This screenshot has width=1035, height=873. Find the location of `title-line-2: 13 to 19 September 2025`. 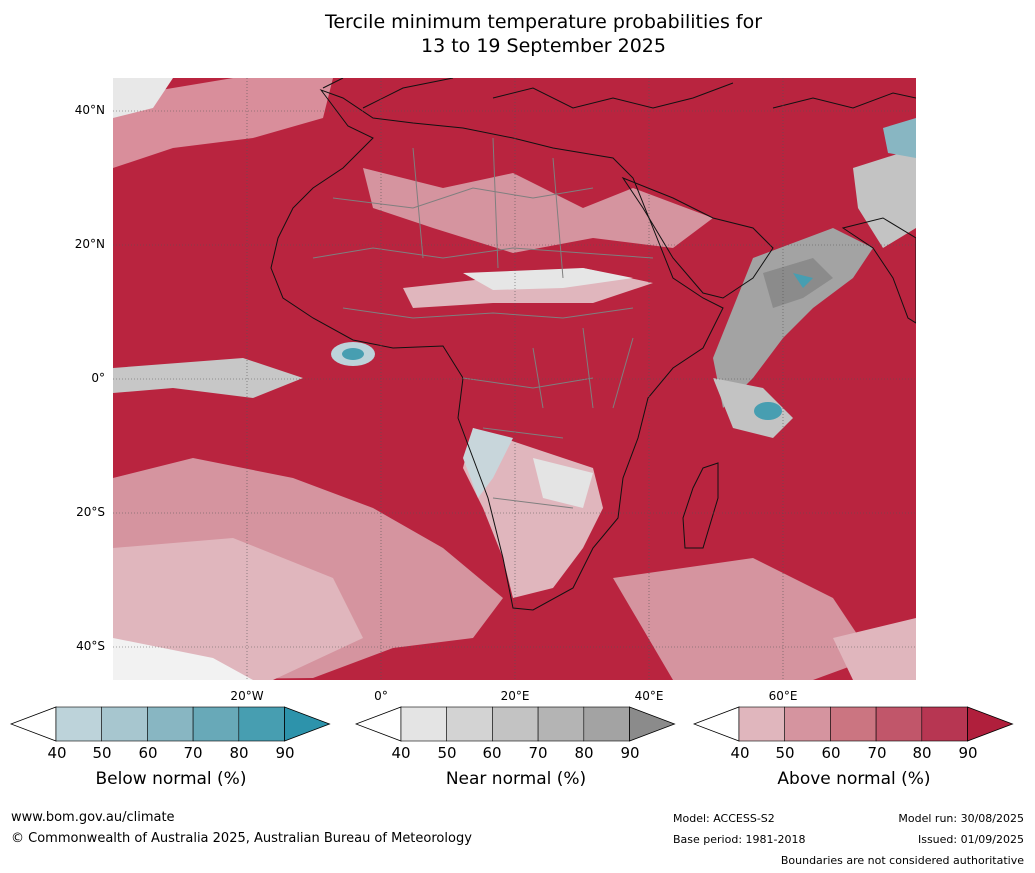

title-line-2: 13 to 19 September 2025 is located at coordinates (543, 46).